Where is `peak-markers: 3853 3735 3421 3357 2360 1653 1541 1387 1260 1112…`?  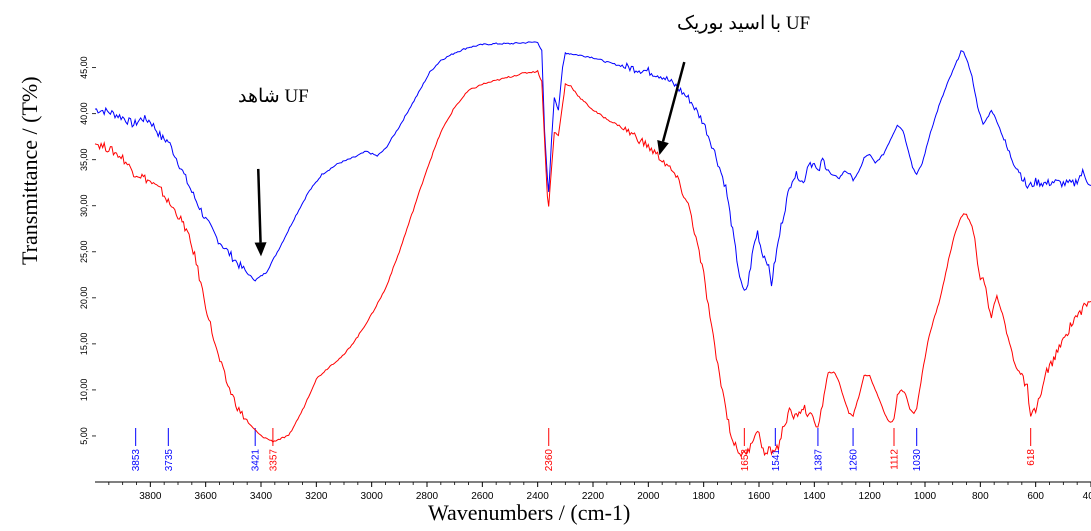
peak-markers: 3853 3735 3421 3357 2360 1653 1541 1387 1260 1112… is located at coordinates (584, 449).